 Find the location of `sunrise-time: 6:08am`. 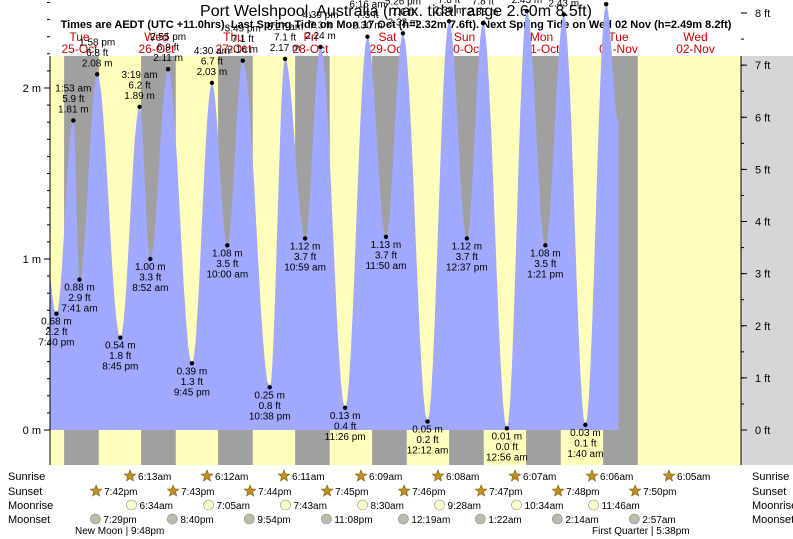

sunrise-time: 6:08am is located at coordinates (462, 477).